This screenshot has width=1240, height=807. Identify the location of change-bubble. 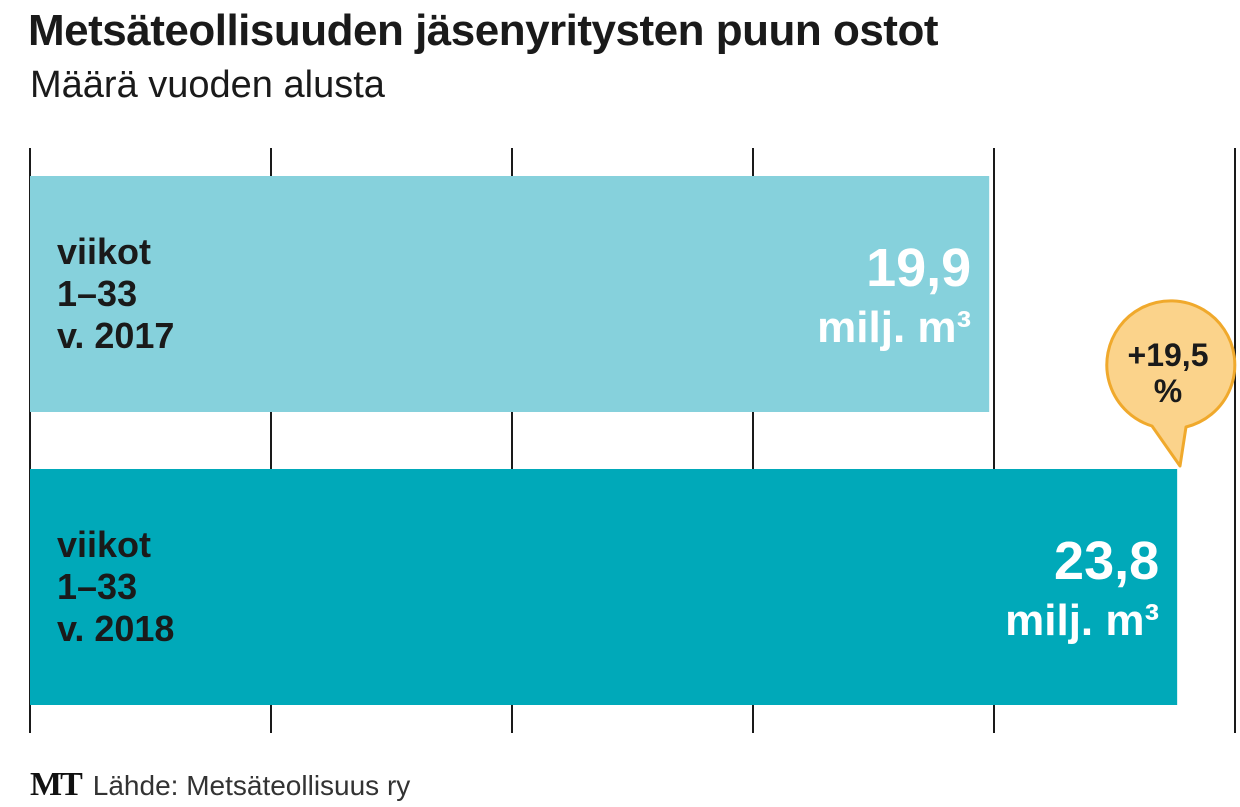
(1171, 383).